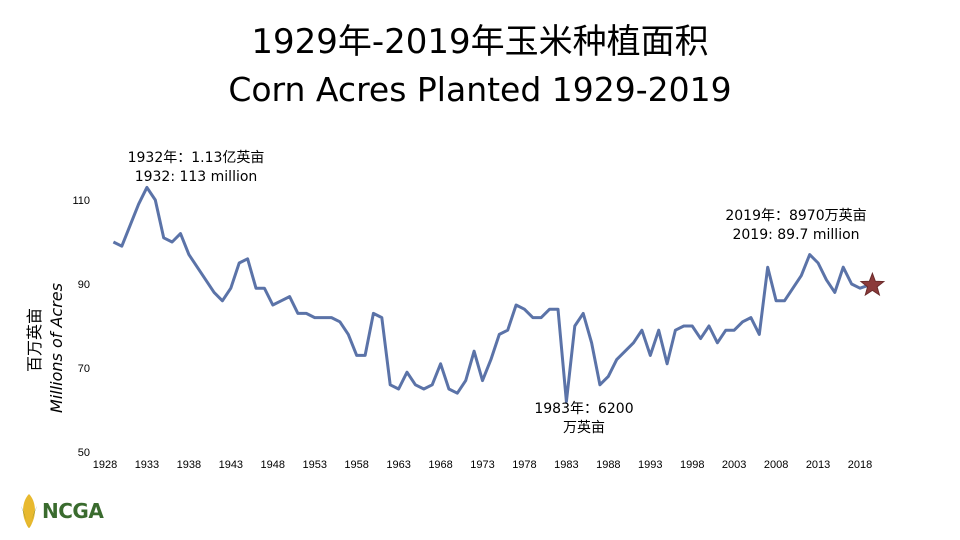 This screenshot has height=540, width=960. I want to click on y-tick-label: 70, so click(84, 369).